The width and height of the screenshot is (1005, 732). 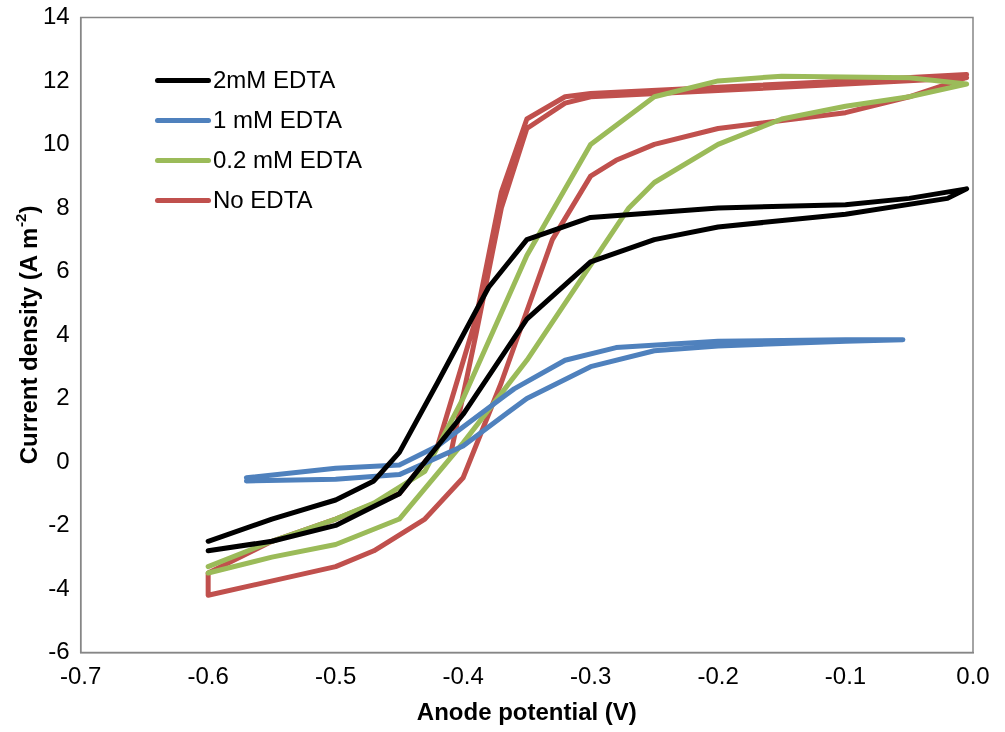 I want to click on x-tick-label: -0.6, so click(x=208, y=676).